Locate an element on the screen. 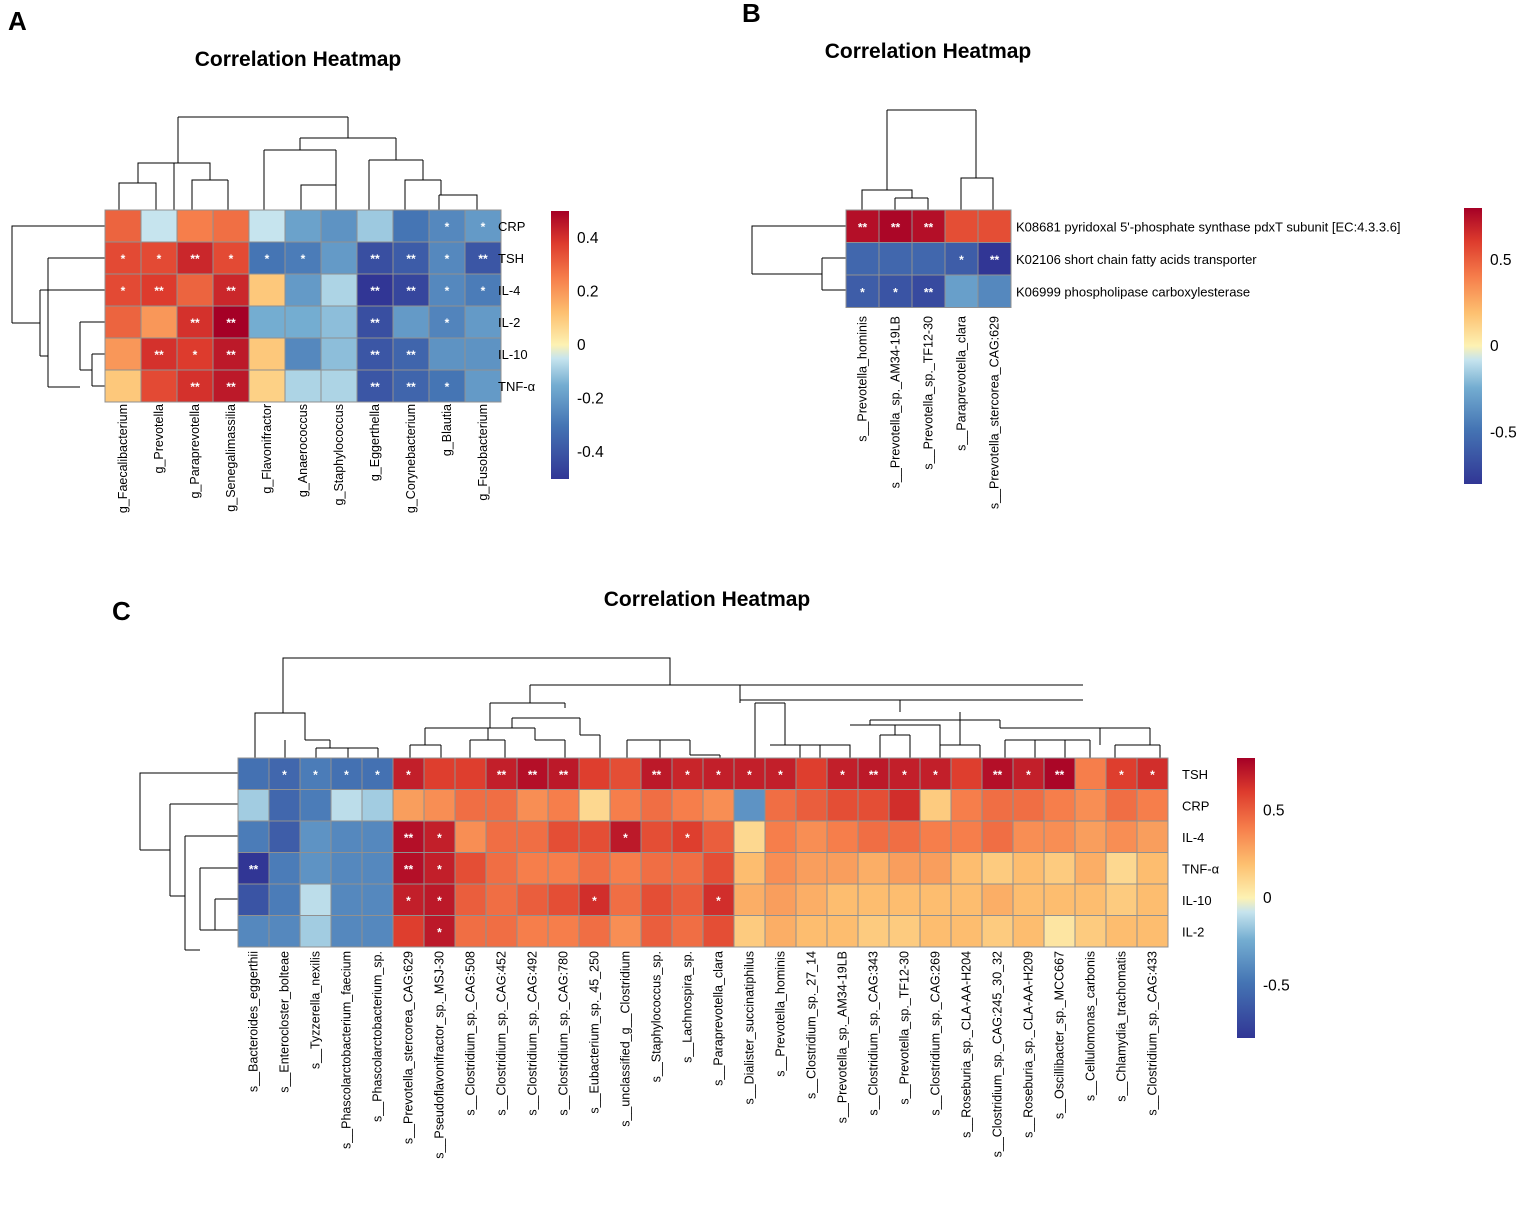 The width and height of the screenshot is (1535, 1210). panel-a-column-dendrogram is located at coordinates (298, 163).